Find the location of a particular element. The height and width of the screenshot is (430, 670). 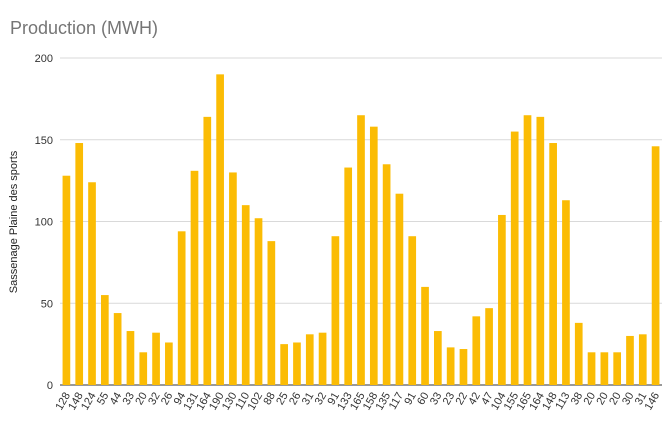

x-tick-label: 42 is located at coordinates (474, 399).